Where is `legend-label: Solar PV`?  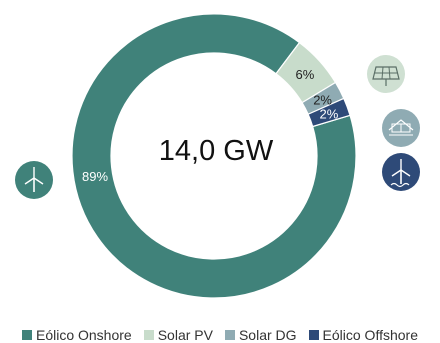 legend-label: Solar PV is located at coordinates (185, 335).